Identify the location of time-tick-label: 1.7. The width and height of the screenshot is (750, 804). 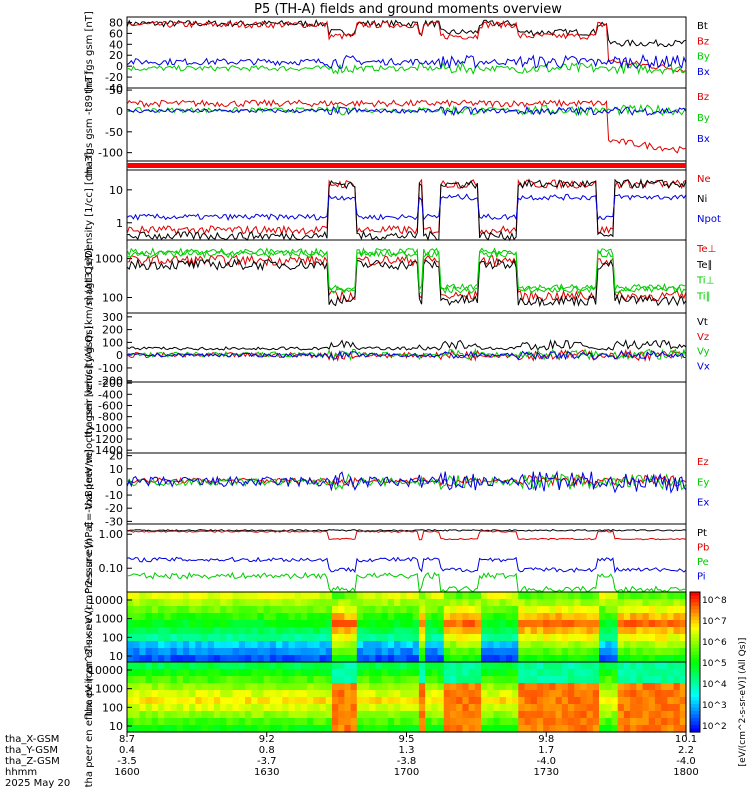
(546, 750).